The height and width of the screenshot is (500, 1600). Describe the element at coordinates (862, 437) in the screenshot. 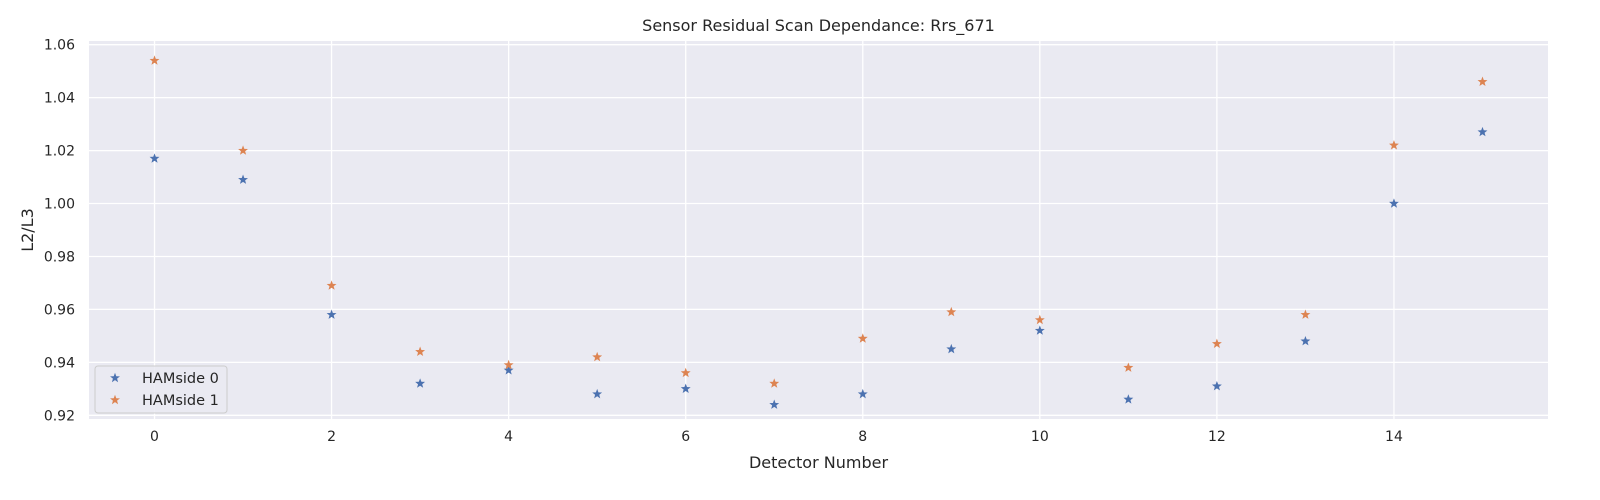

I see `x-tick-label: 8` at that location.